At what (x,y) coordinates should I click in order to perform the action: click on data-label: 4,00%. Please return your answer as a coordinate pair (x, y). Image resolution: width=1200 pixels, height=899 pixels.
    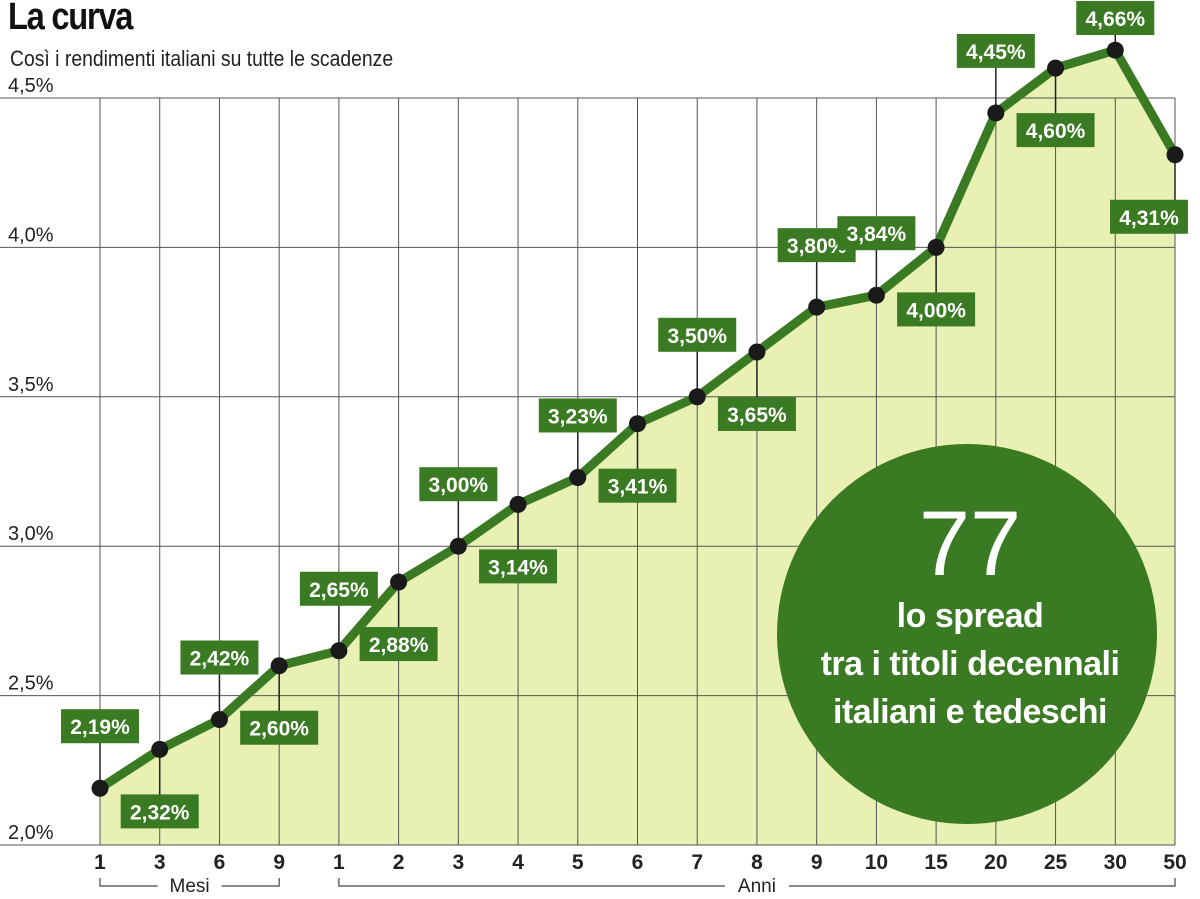
    Looking at the image, I should click on (936, 310).